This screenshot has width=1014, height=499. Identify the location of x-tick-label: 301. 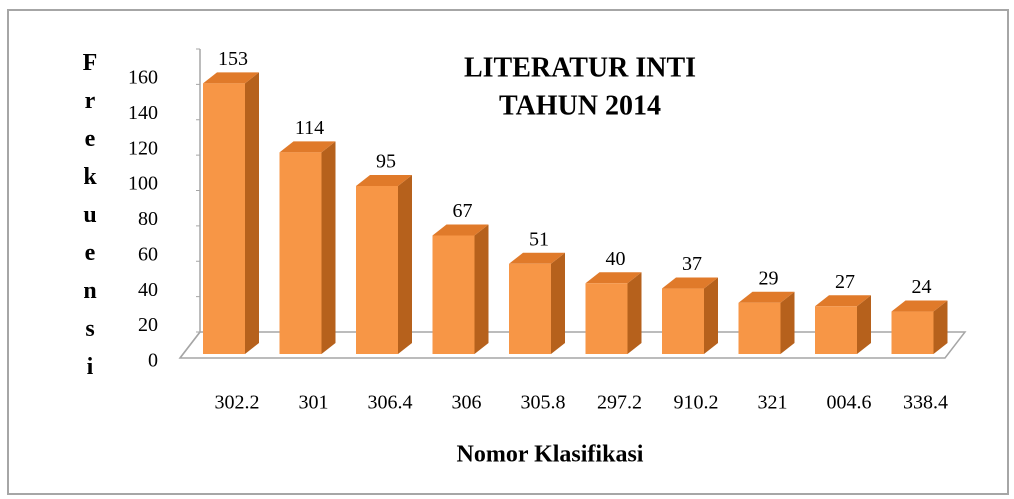
(314, 403).